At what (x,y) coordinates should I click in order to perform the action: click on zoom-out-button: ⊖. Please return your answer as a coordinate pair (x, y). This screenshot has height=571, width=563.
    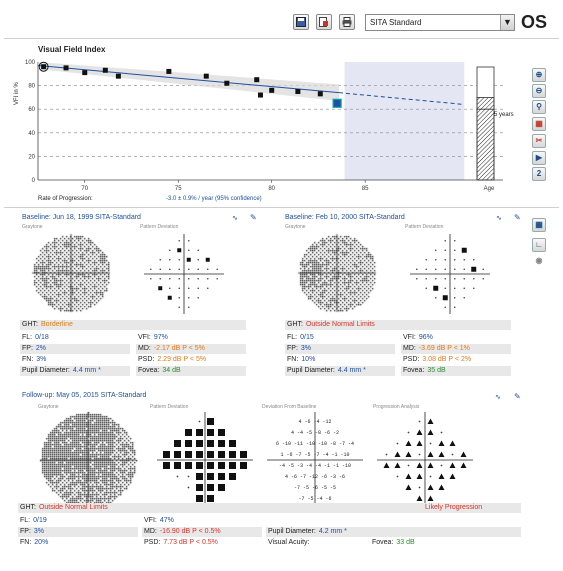
    Looking at the image, I should click on (539, 91).